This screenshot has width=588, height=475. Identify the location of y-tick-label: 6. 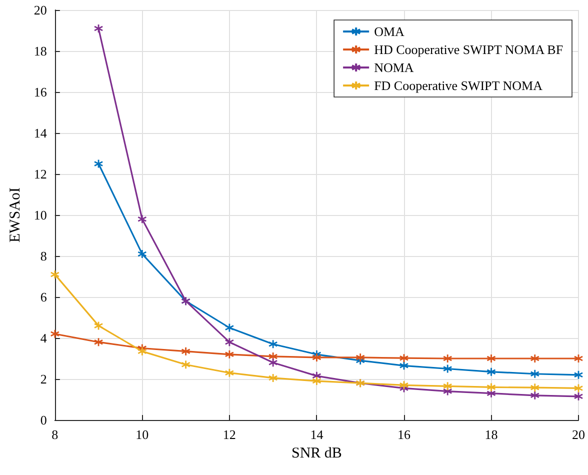
(44, 297).